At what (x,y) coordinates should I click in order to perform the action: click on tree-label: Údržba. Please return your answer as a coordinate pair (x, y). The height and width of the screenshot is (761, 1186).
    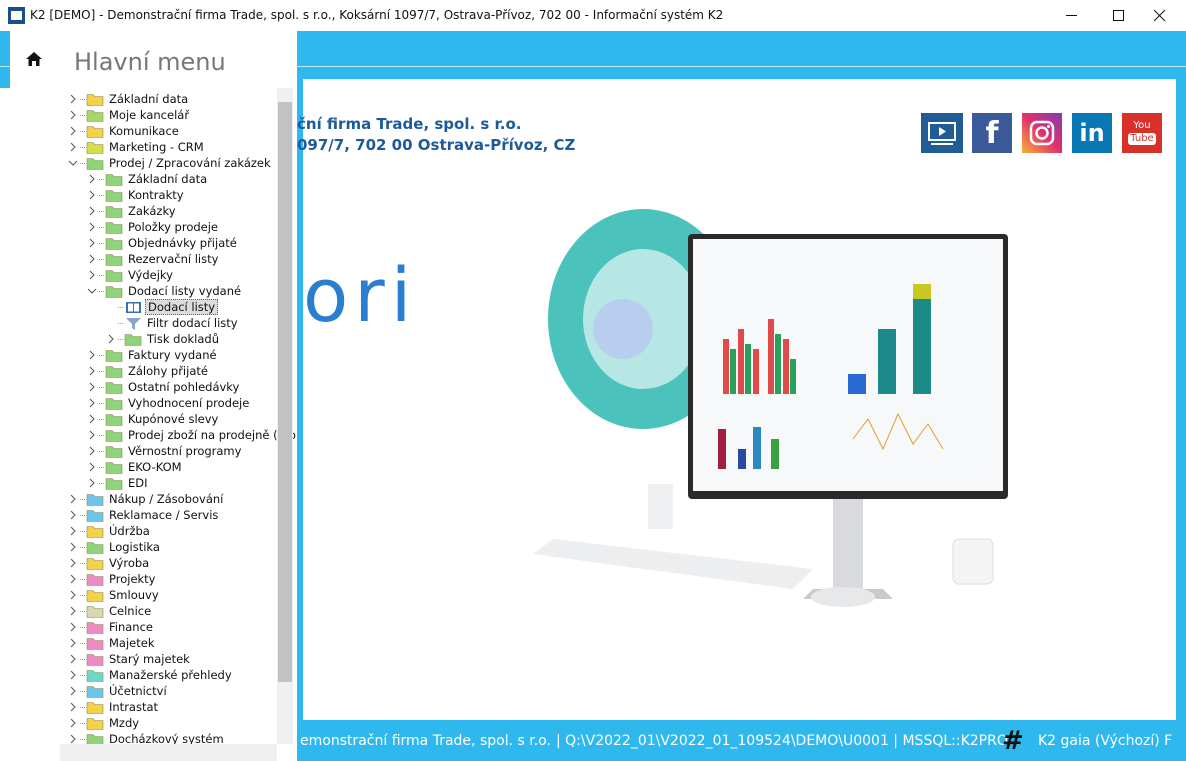
    Looking at the image, I should click on (129, 531).